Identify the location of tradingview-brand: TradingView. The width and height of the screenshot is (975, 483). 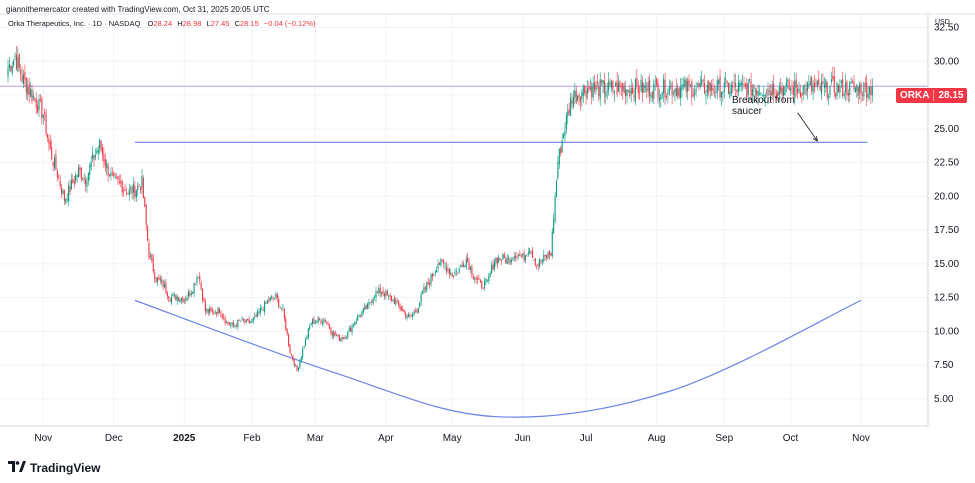
(54, 467).